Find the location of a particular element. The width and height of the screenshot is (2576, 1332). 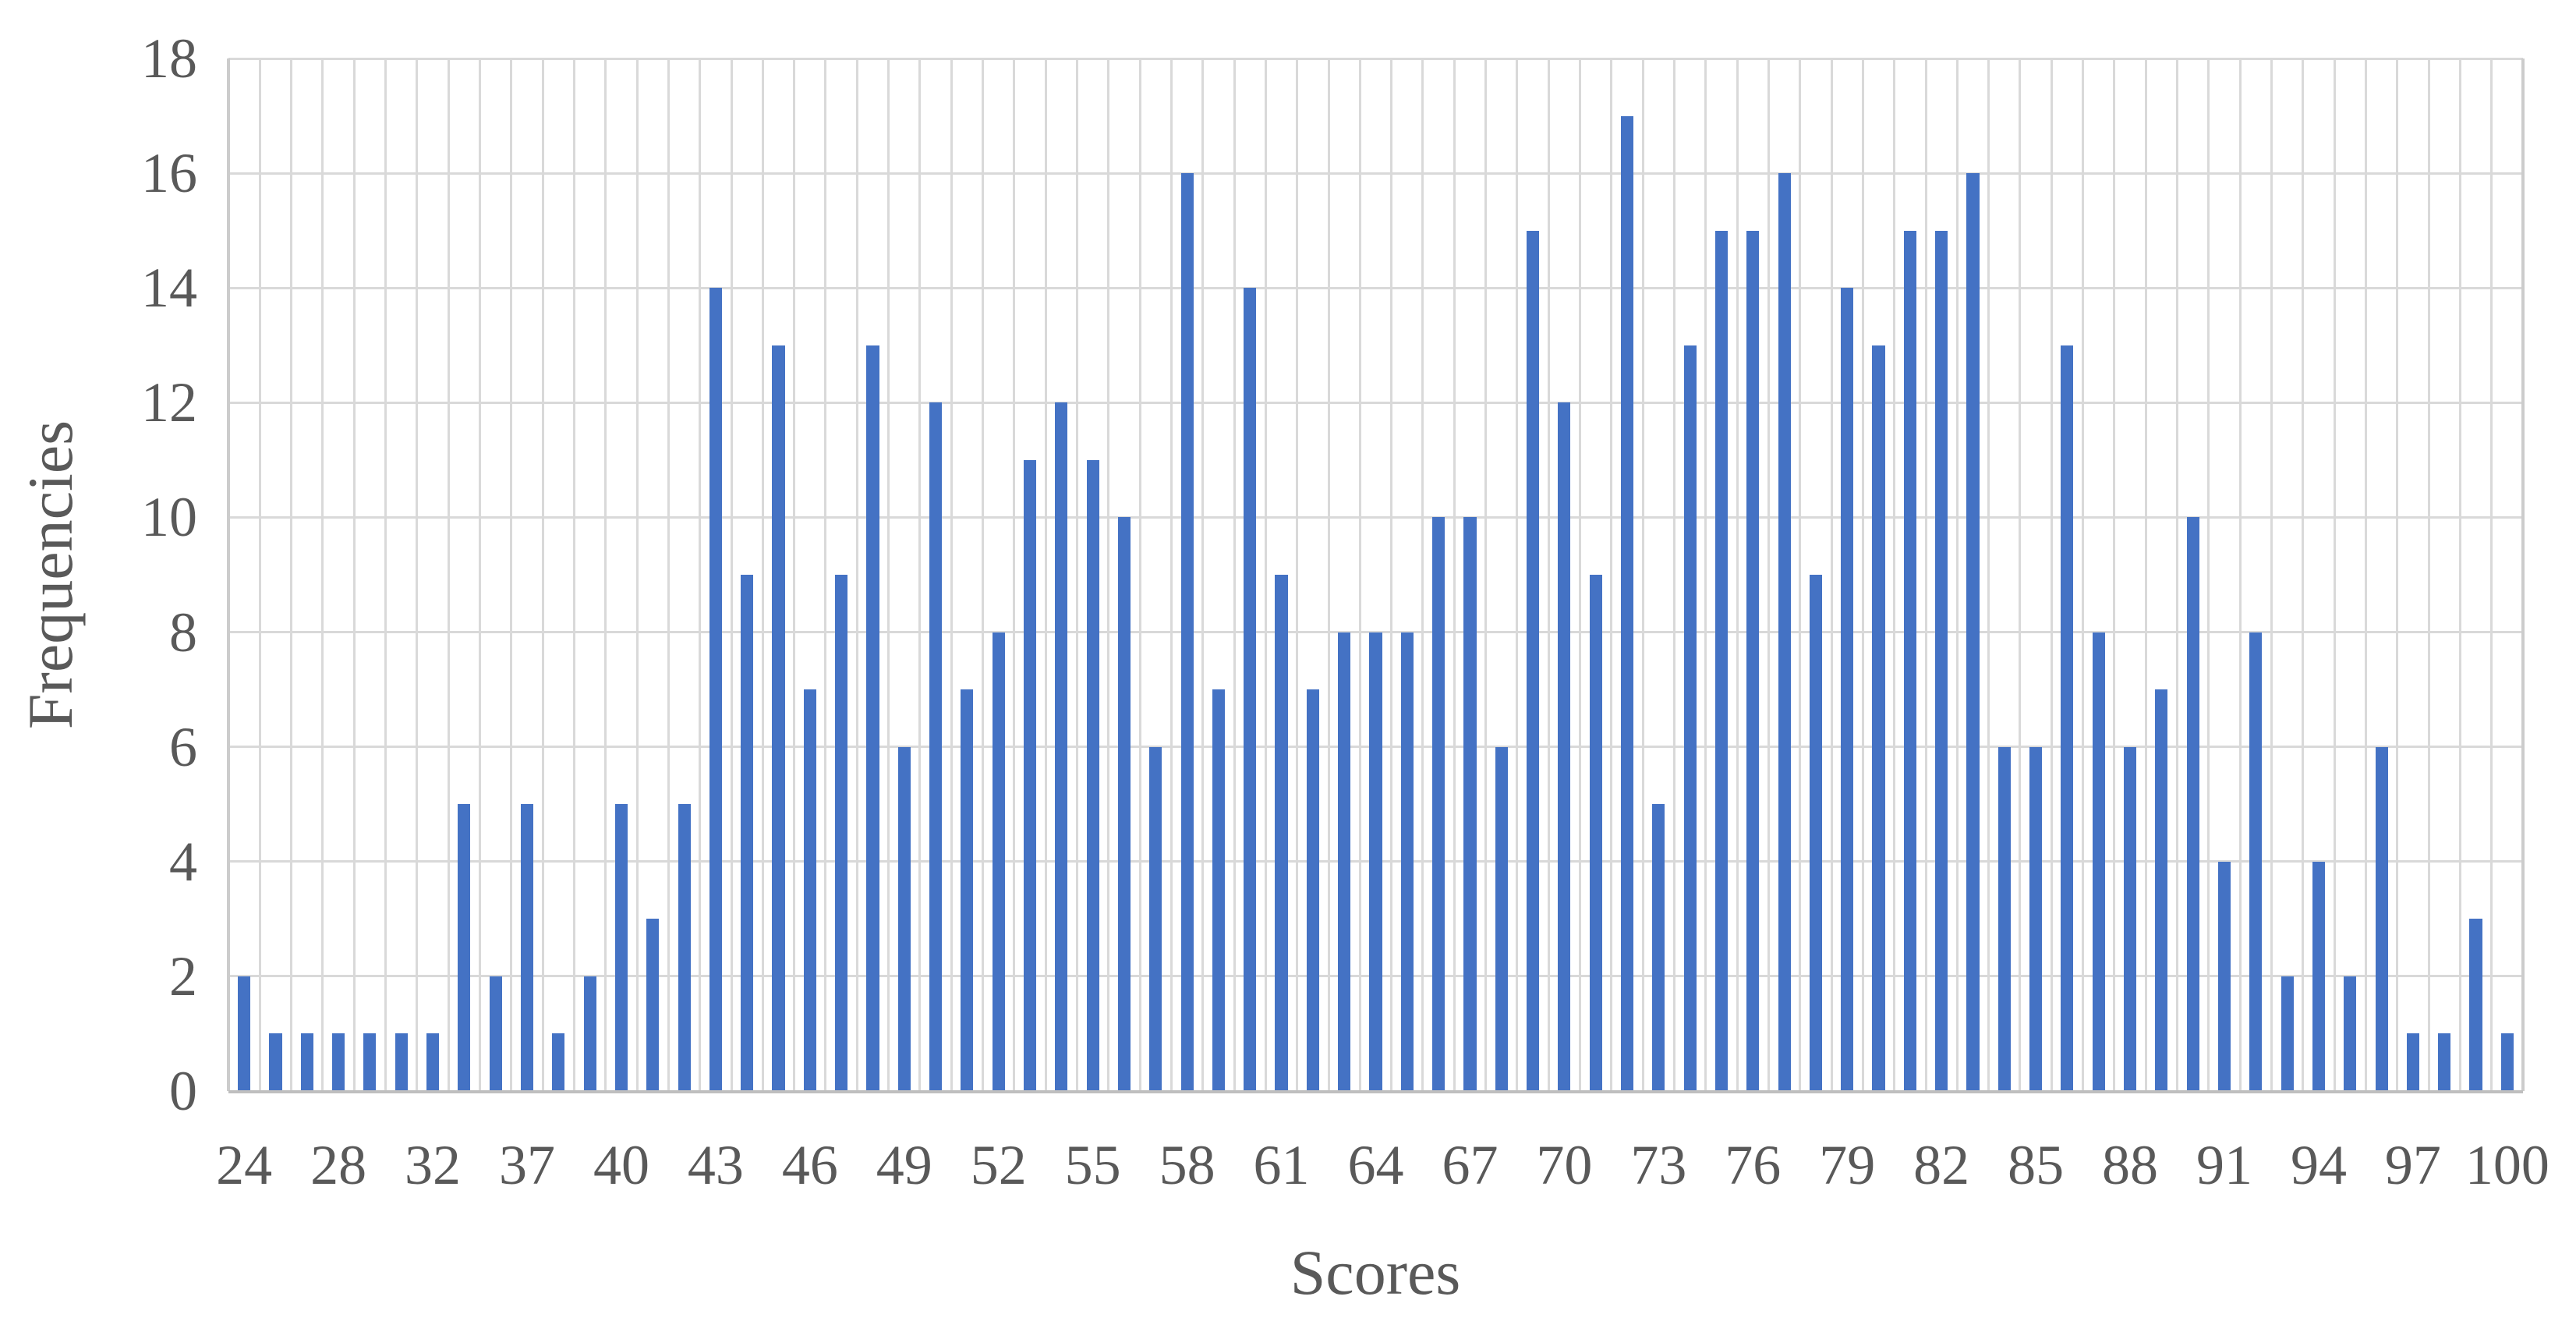

x-tick-label: 88 is located at coordinates (2130, 1165).